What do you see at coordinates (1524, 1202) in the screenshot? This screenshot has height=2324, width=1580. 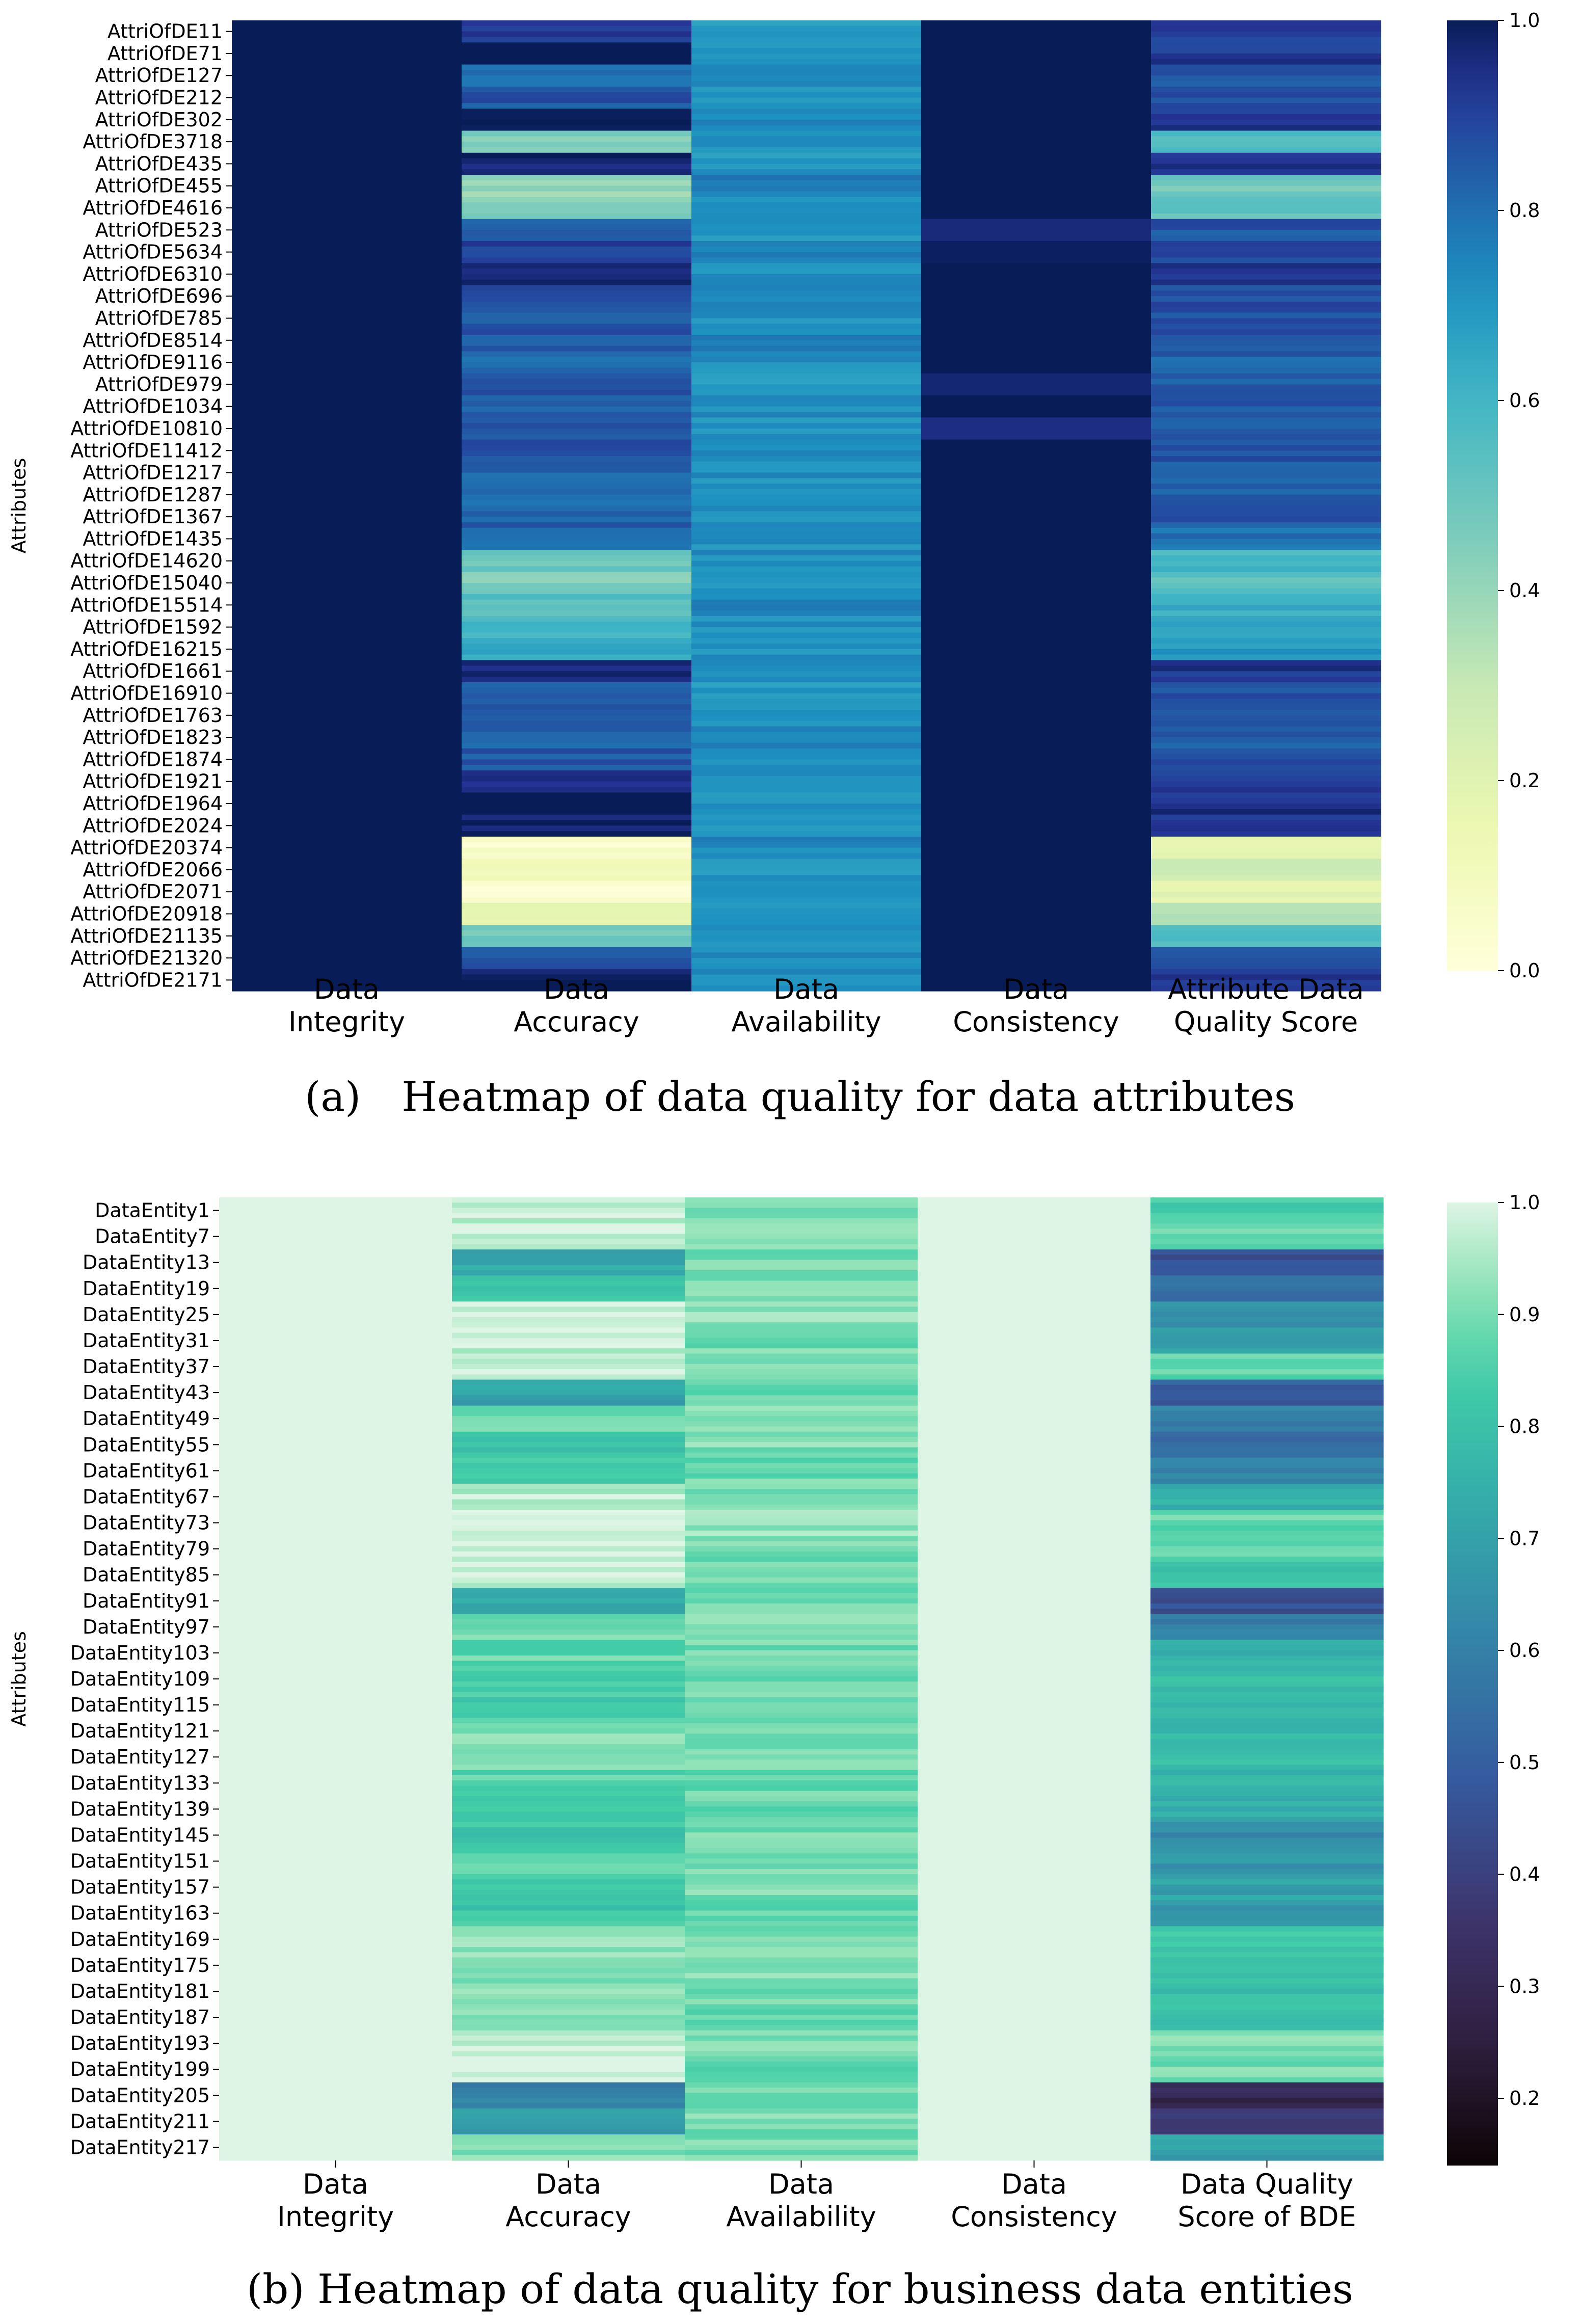 I see `colorbar-tick-label: 1.0` at bounding box center [1524, 1202].